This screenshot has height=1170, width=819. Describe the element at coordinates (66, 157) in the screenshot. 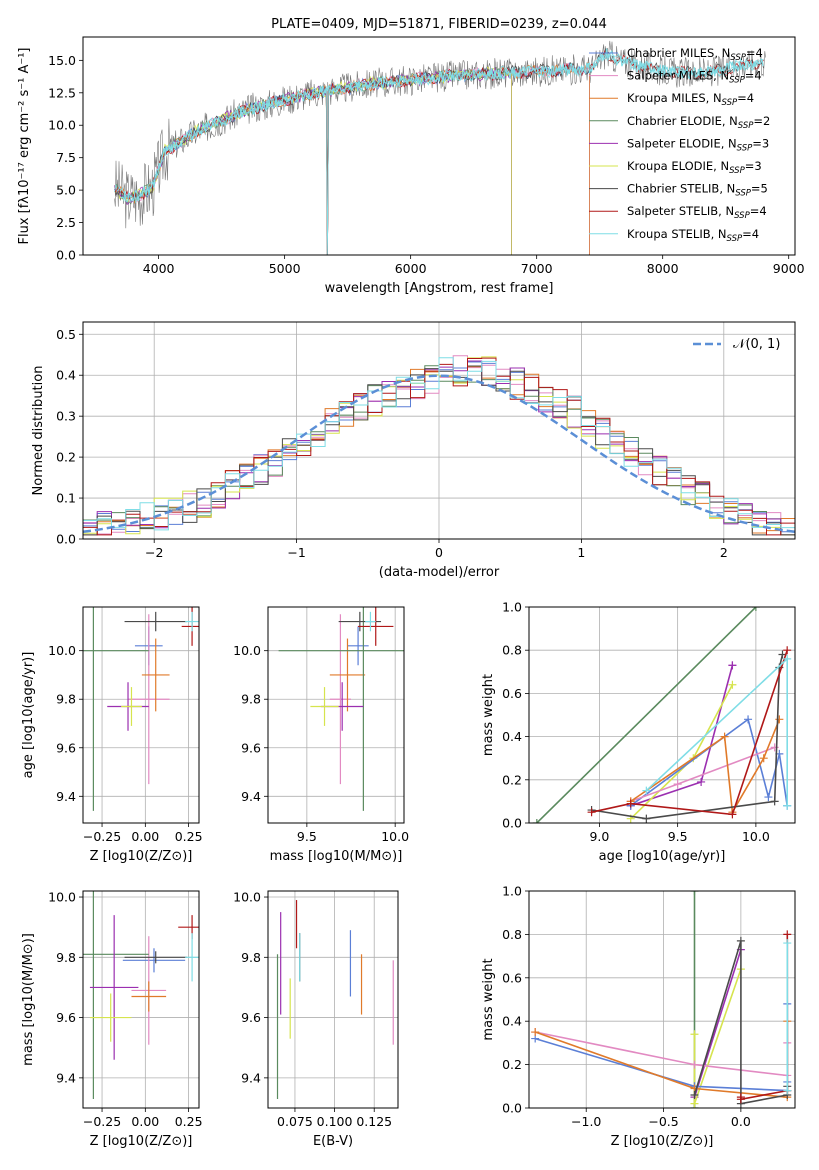

I see `y-tick-label: 7.5` at that location.